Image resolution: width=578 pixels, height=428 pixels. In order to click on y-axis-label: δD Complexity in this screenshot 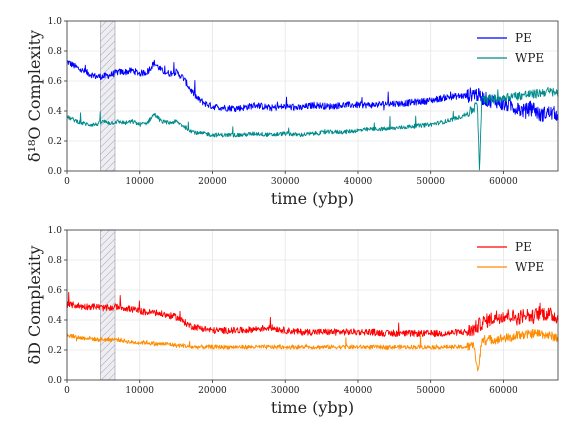, I will do `click(34, 304)`.